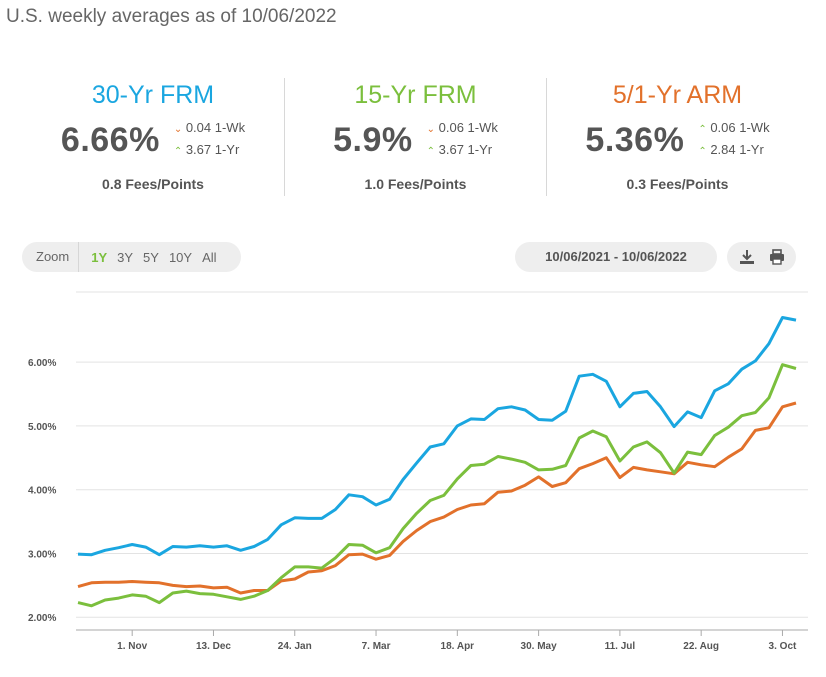 The width and height of the screenshot is (826, 677). What do you see at coordinates (677, 184) in the screenshot?
I see `fees-points: 0.3 Fees/Points` at bounding box center [677, 184].